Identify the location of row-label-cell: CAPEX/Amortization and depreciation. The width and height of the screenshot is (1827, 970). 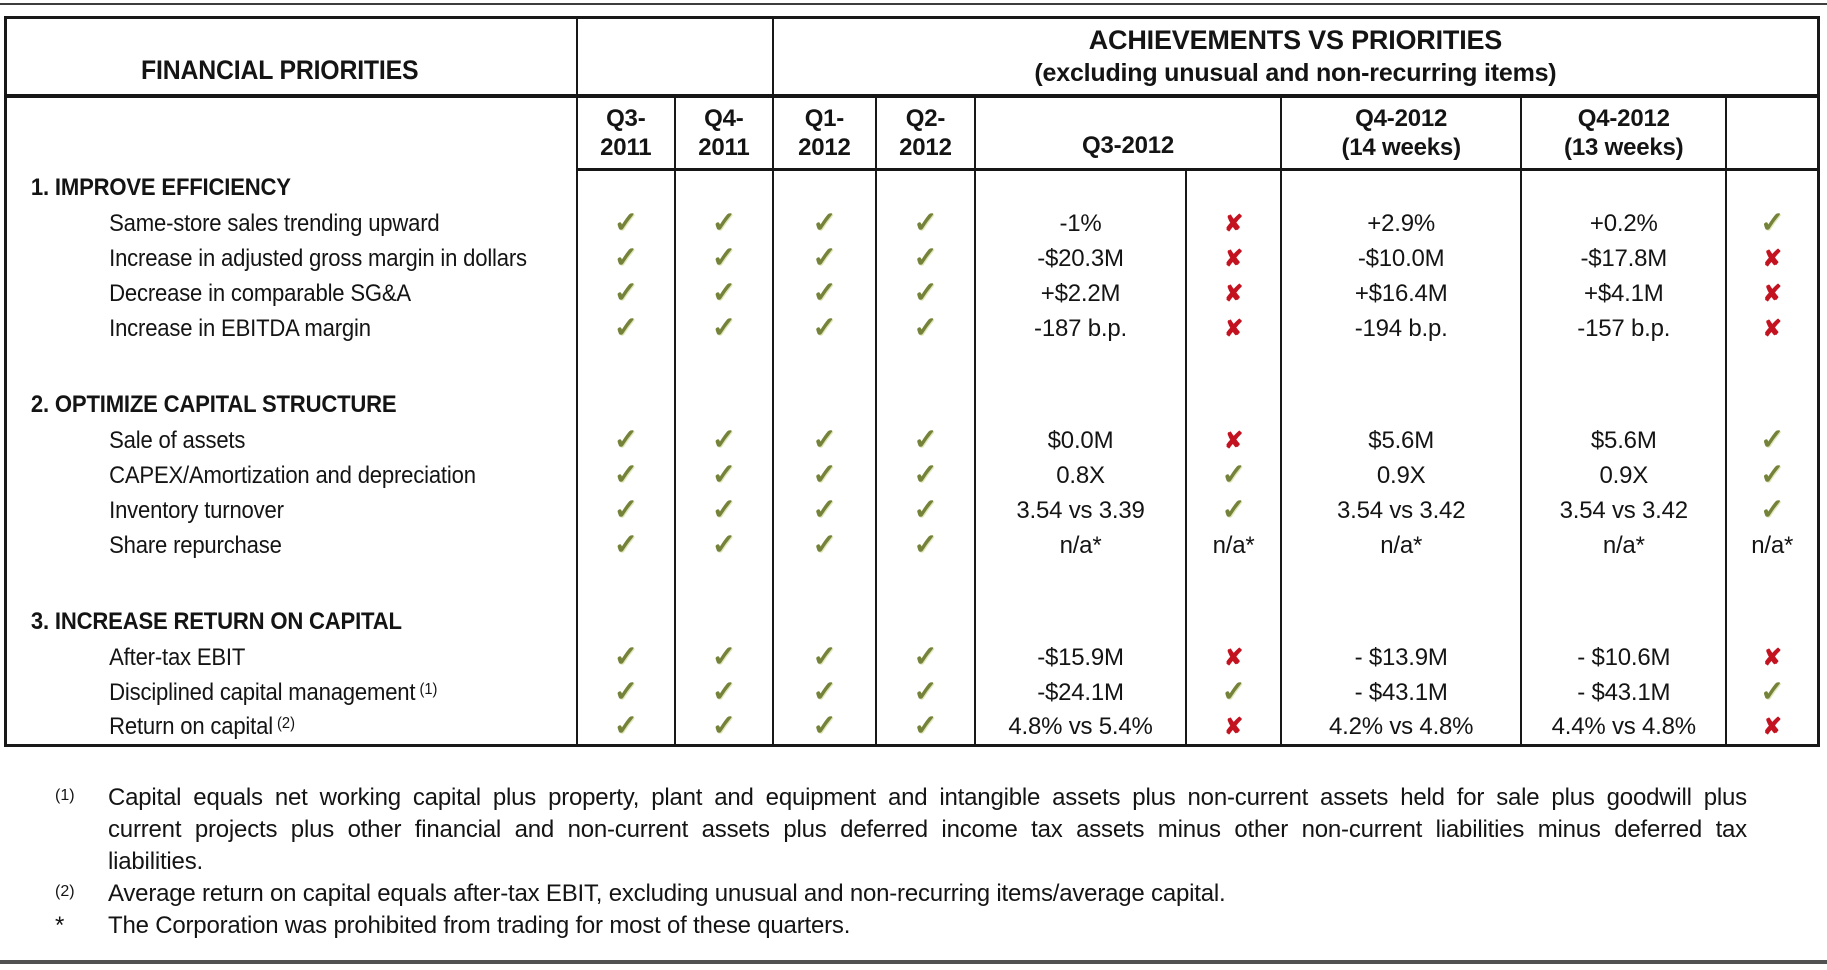
(291, 476).